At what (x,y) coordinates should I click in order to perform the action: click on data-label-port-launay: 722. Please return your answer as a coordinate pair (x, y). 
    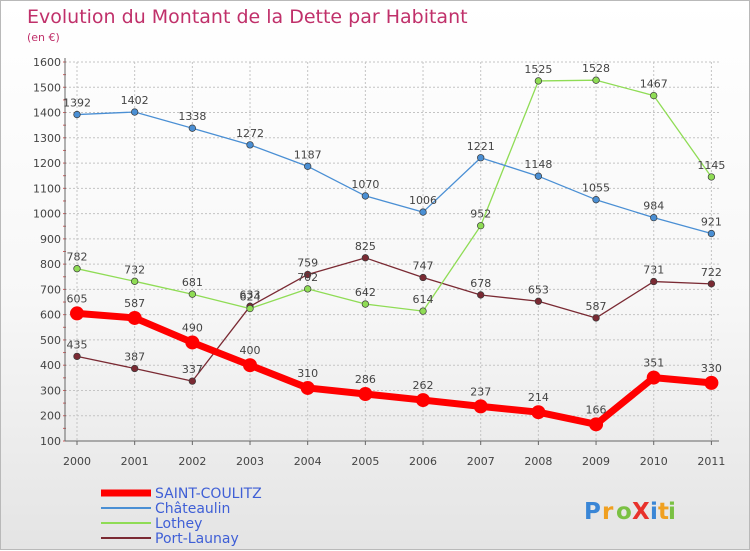
    Looking at the image, I should click on (711, 272).